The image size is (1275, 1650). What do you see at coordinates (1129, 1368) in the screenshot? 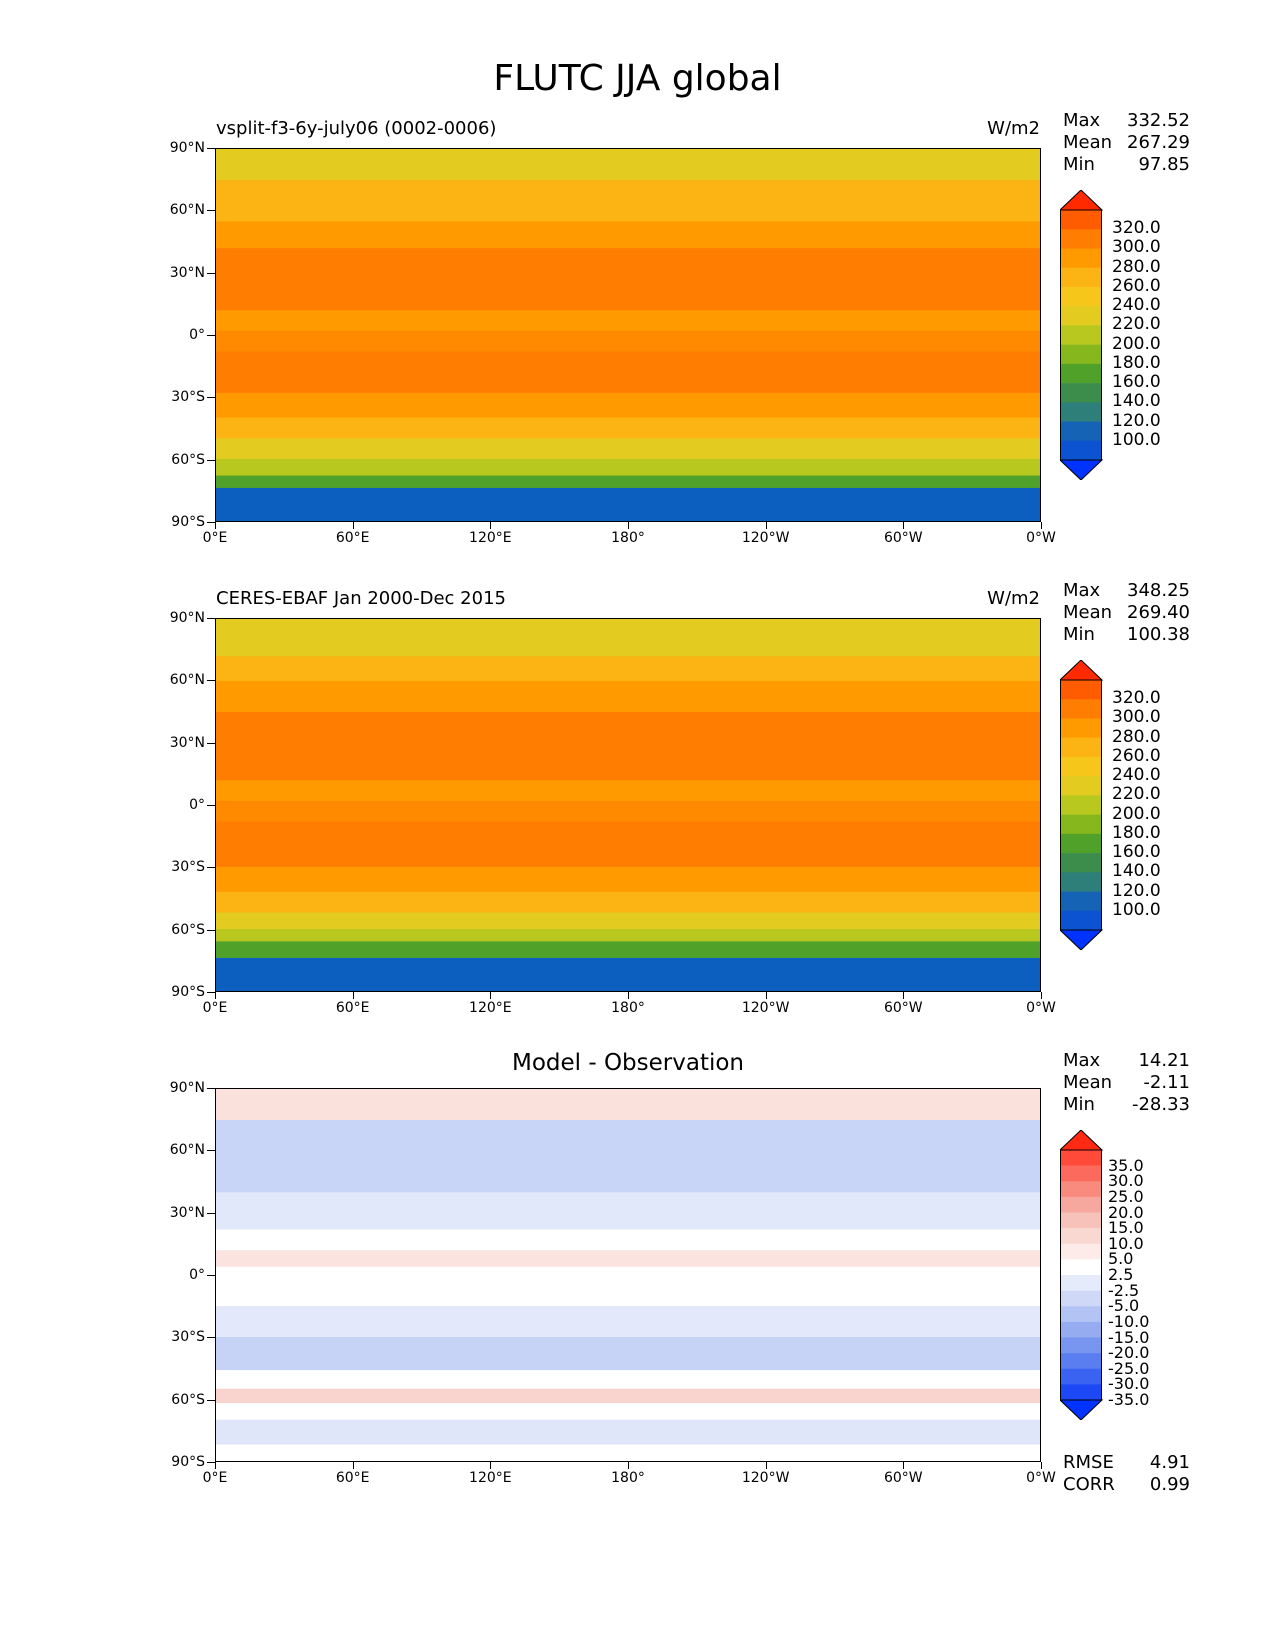
I see `colorbar-tick-label: -25.0` at bounding box center [1129, 1368].